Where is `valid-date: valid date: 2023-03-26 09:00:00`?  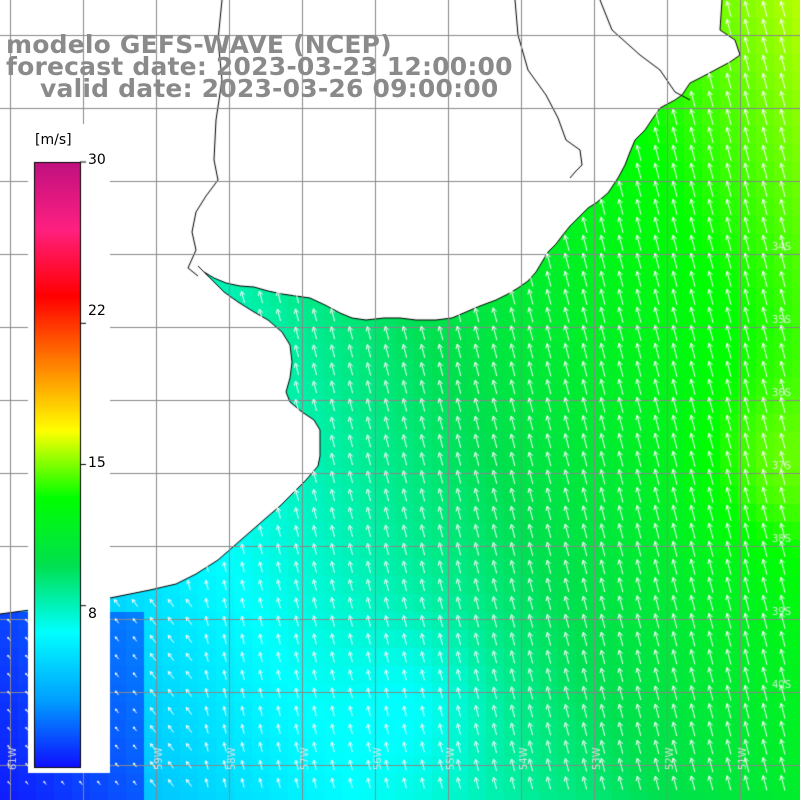 valid-date: valid date: 2023-03-26 09:00:00 is located at coordinates (269, 88).